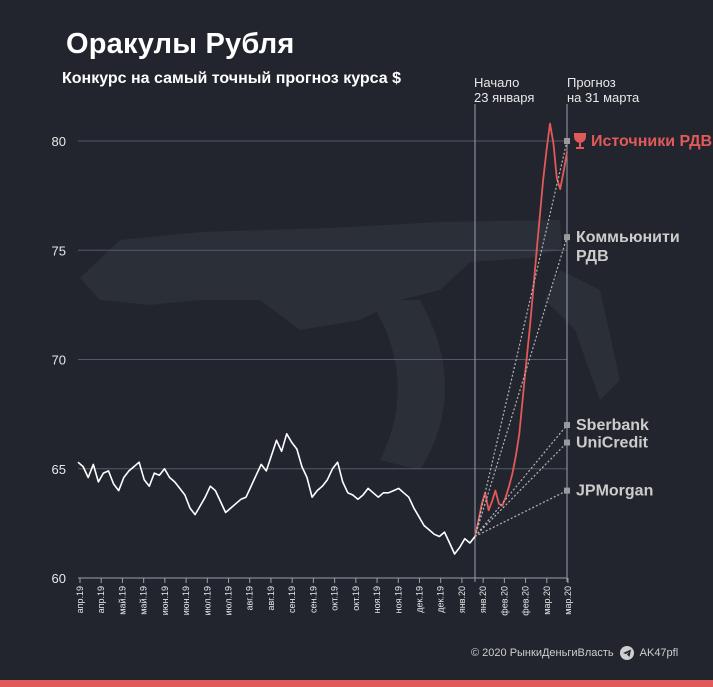 The width and height of the screenshot is (713, 687). Describe the element at coordinates (231, 78) in the screenshot. I see `page-subtitle: Конкурс на самый точный прогноз курса $` at that location.